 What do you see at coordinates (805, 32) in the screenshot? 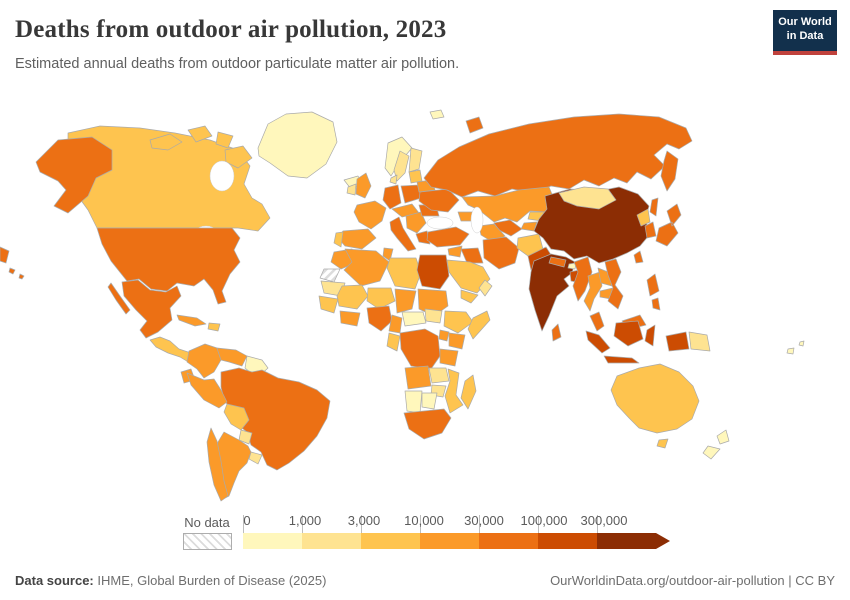
I see `owid-logo: Our World in Data` at bounding box center [805, 32].